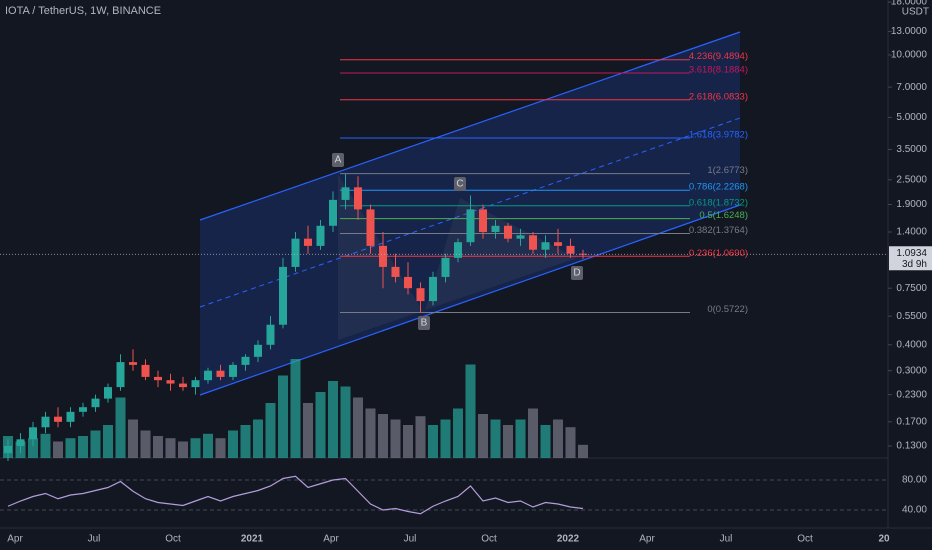 Image resolution: width=932 pixels, height=550 pixels. I want to click on y-tick-label: 2.5000, so click(911, 179).